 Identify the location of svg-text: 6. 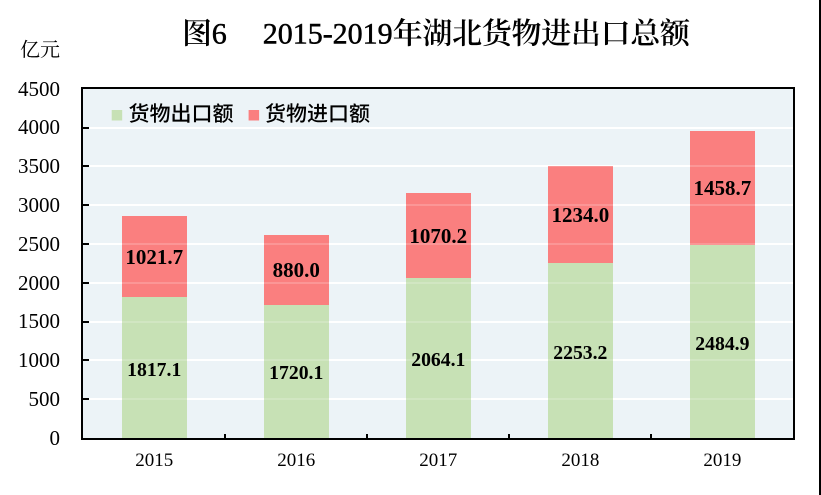
(219, 34).